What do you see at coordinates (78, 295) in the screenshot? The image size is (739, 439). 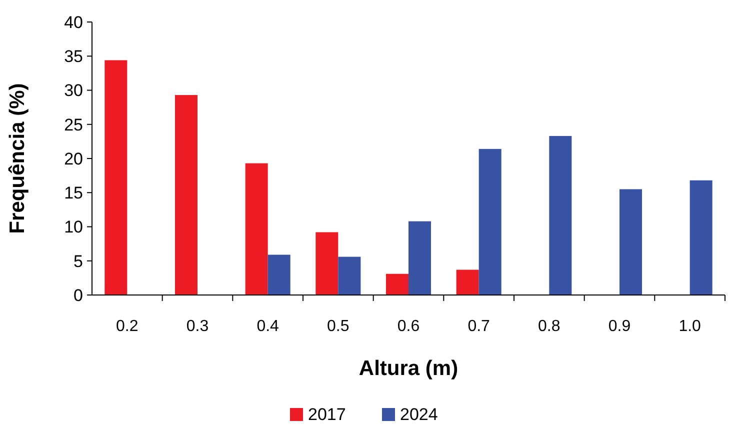 I see `y-tick-label: 0` at bounding box center [78, 295].